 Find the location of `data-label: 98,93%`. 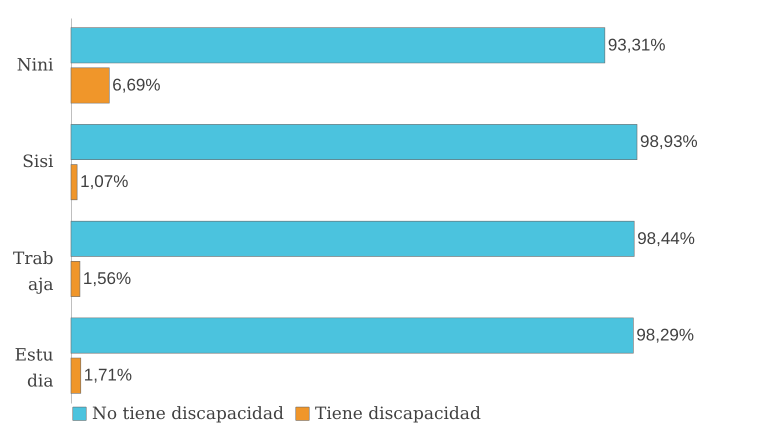

data-label: 98,93% is located at coordinates (669, 142).